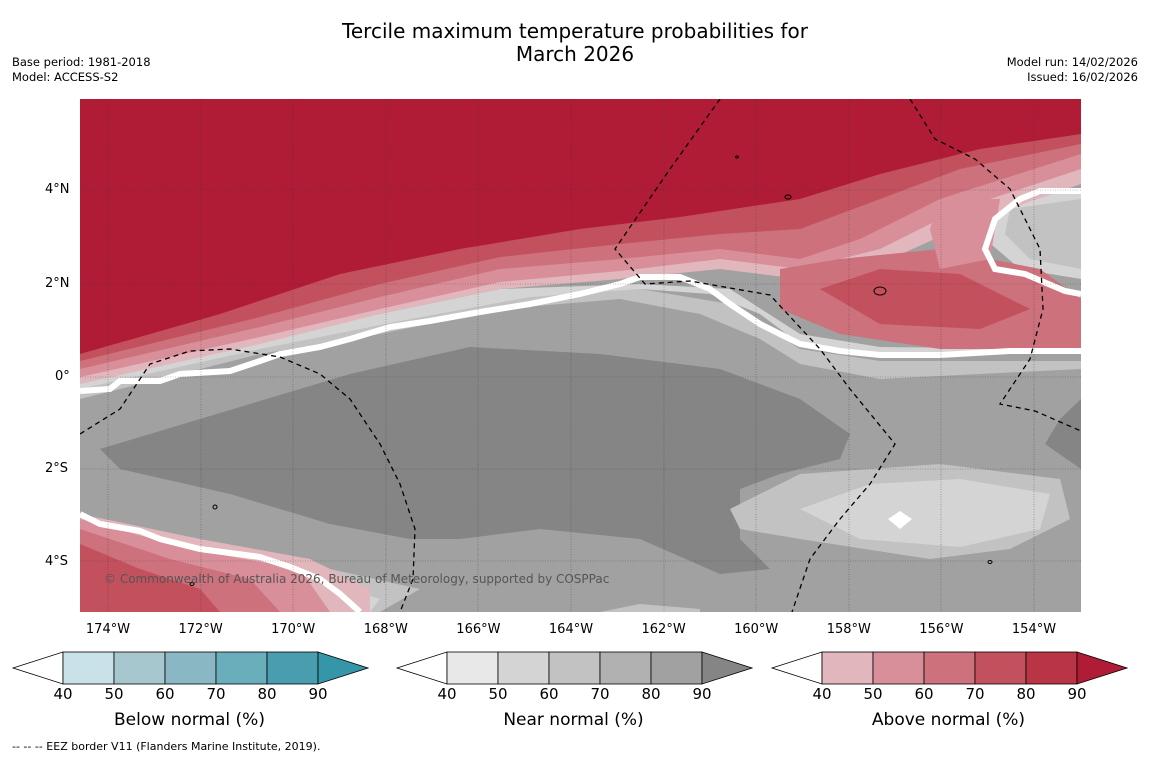 The height and width of the screenshot is (758, 1150). I want to click on lat-label: 2°S, so click(57, 468).